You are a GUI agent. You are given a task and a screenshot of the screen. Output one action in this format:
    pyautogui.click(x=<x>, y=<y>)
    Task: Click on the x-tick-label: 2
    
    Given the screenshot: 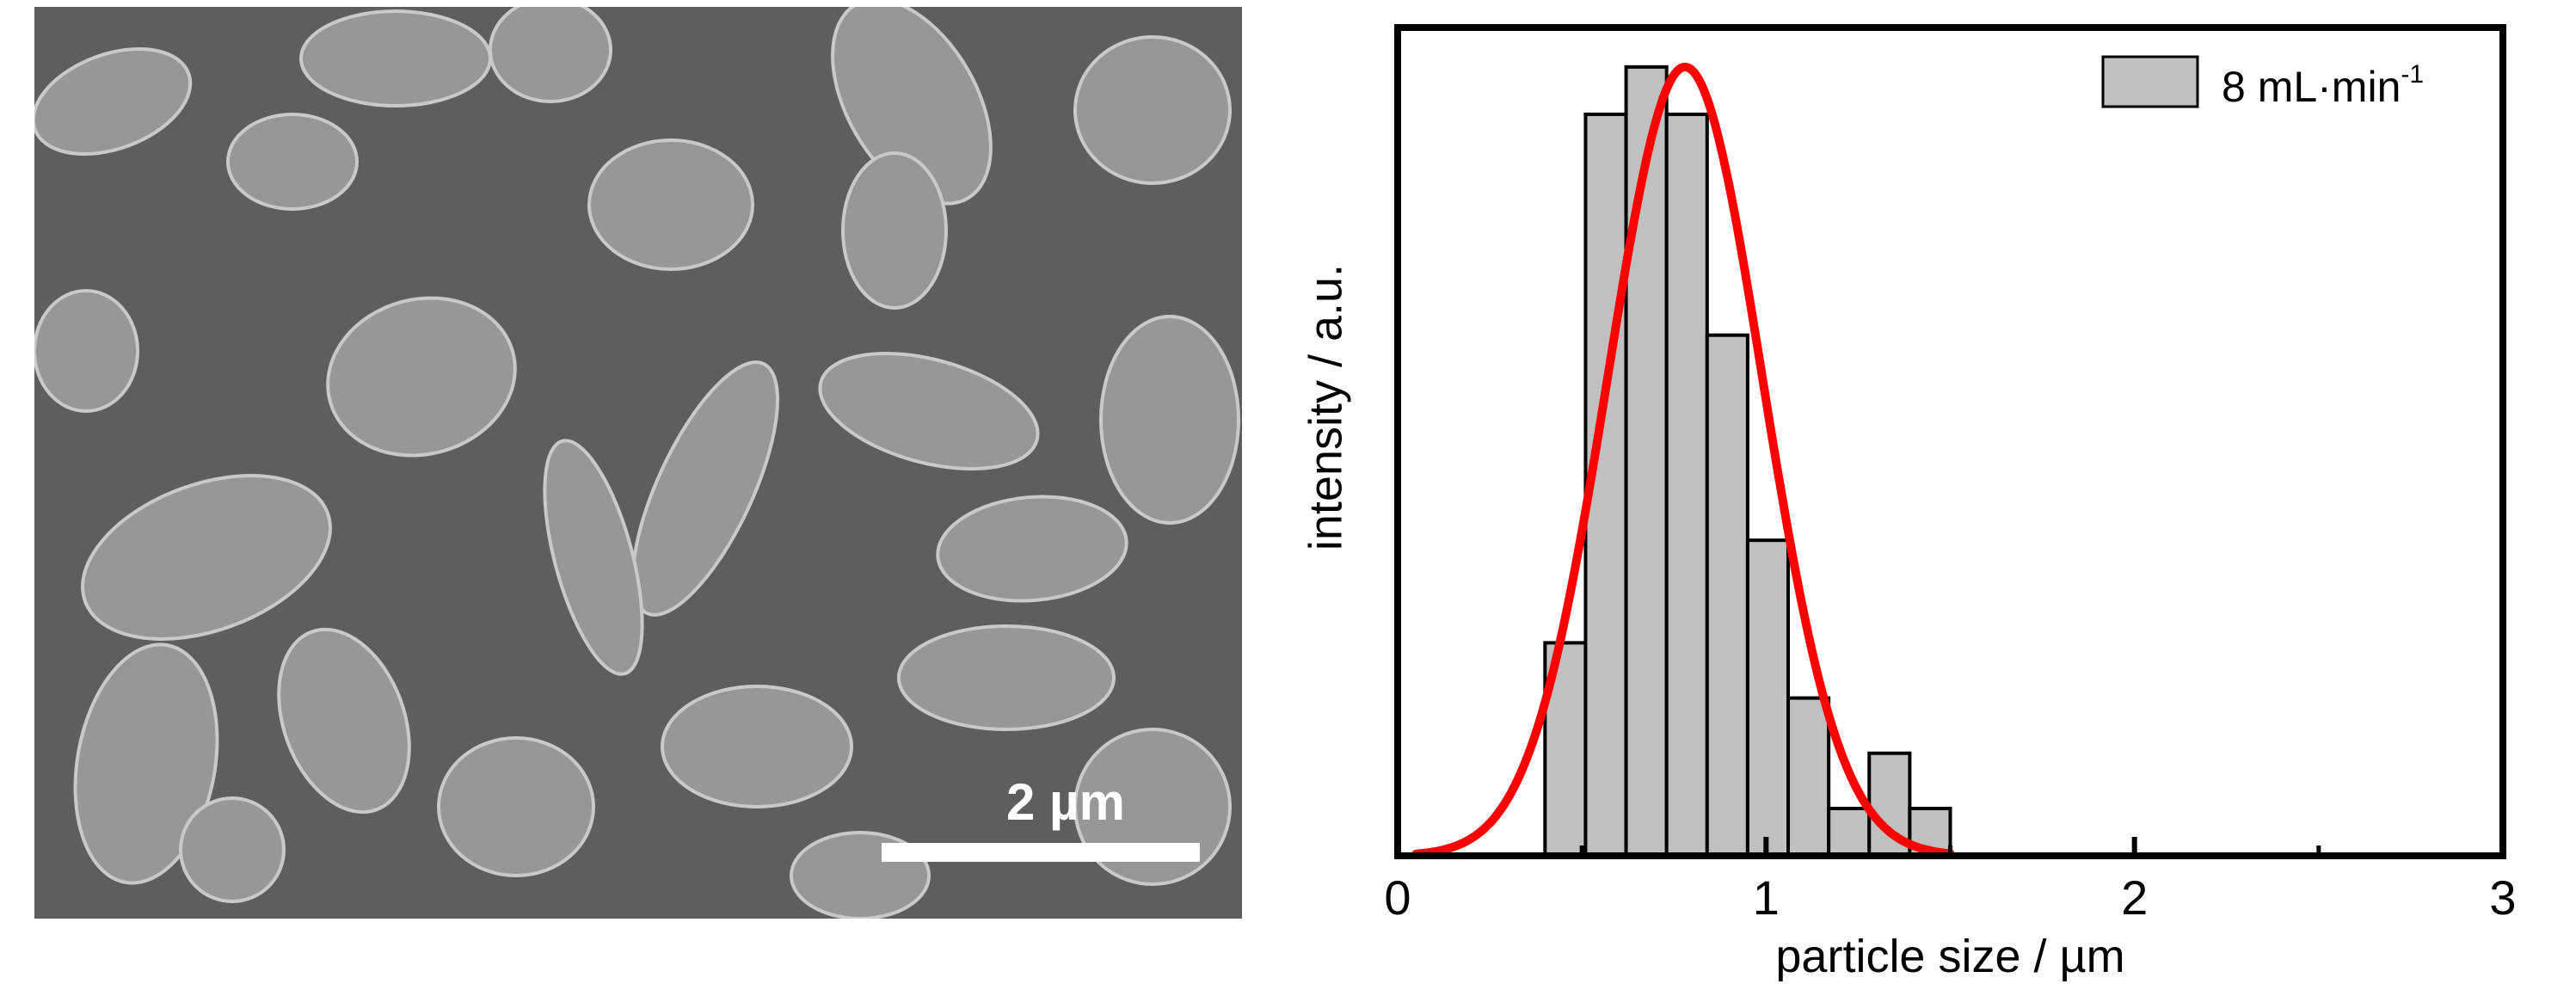 What is the action you would take?
    pyautogui.click(x=2134, y=897)
    